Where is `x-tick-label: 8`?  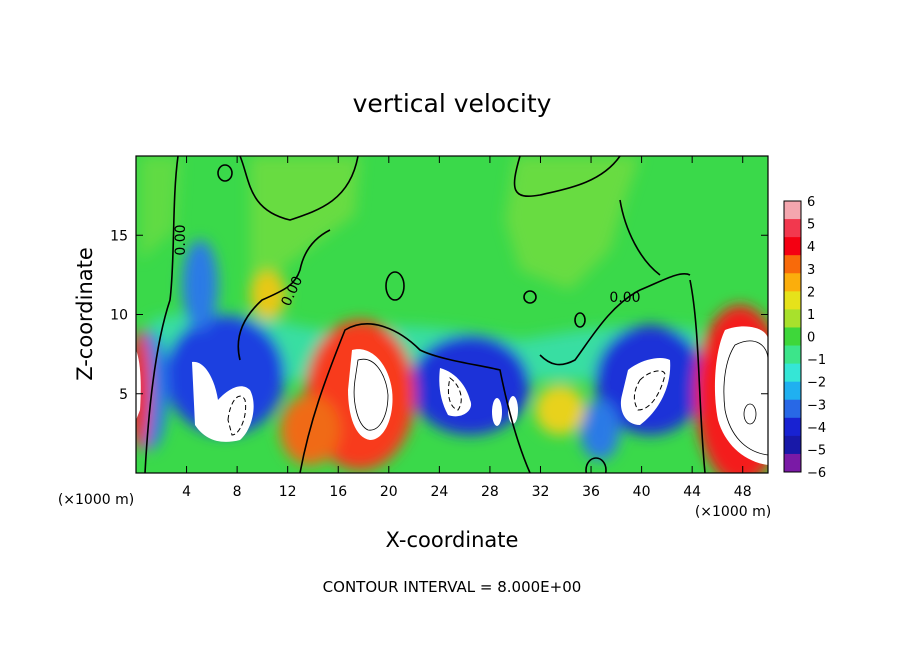 x-tick-label: 8 is located at coordinates (237, 492).